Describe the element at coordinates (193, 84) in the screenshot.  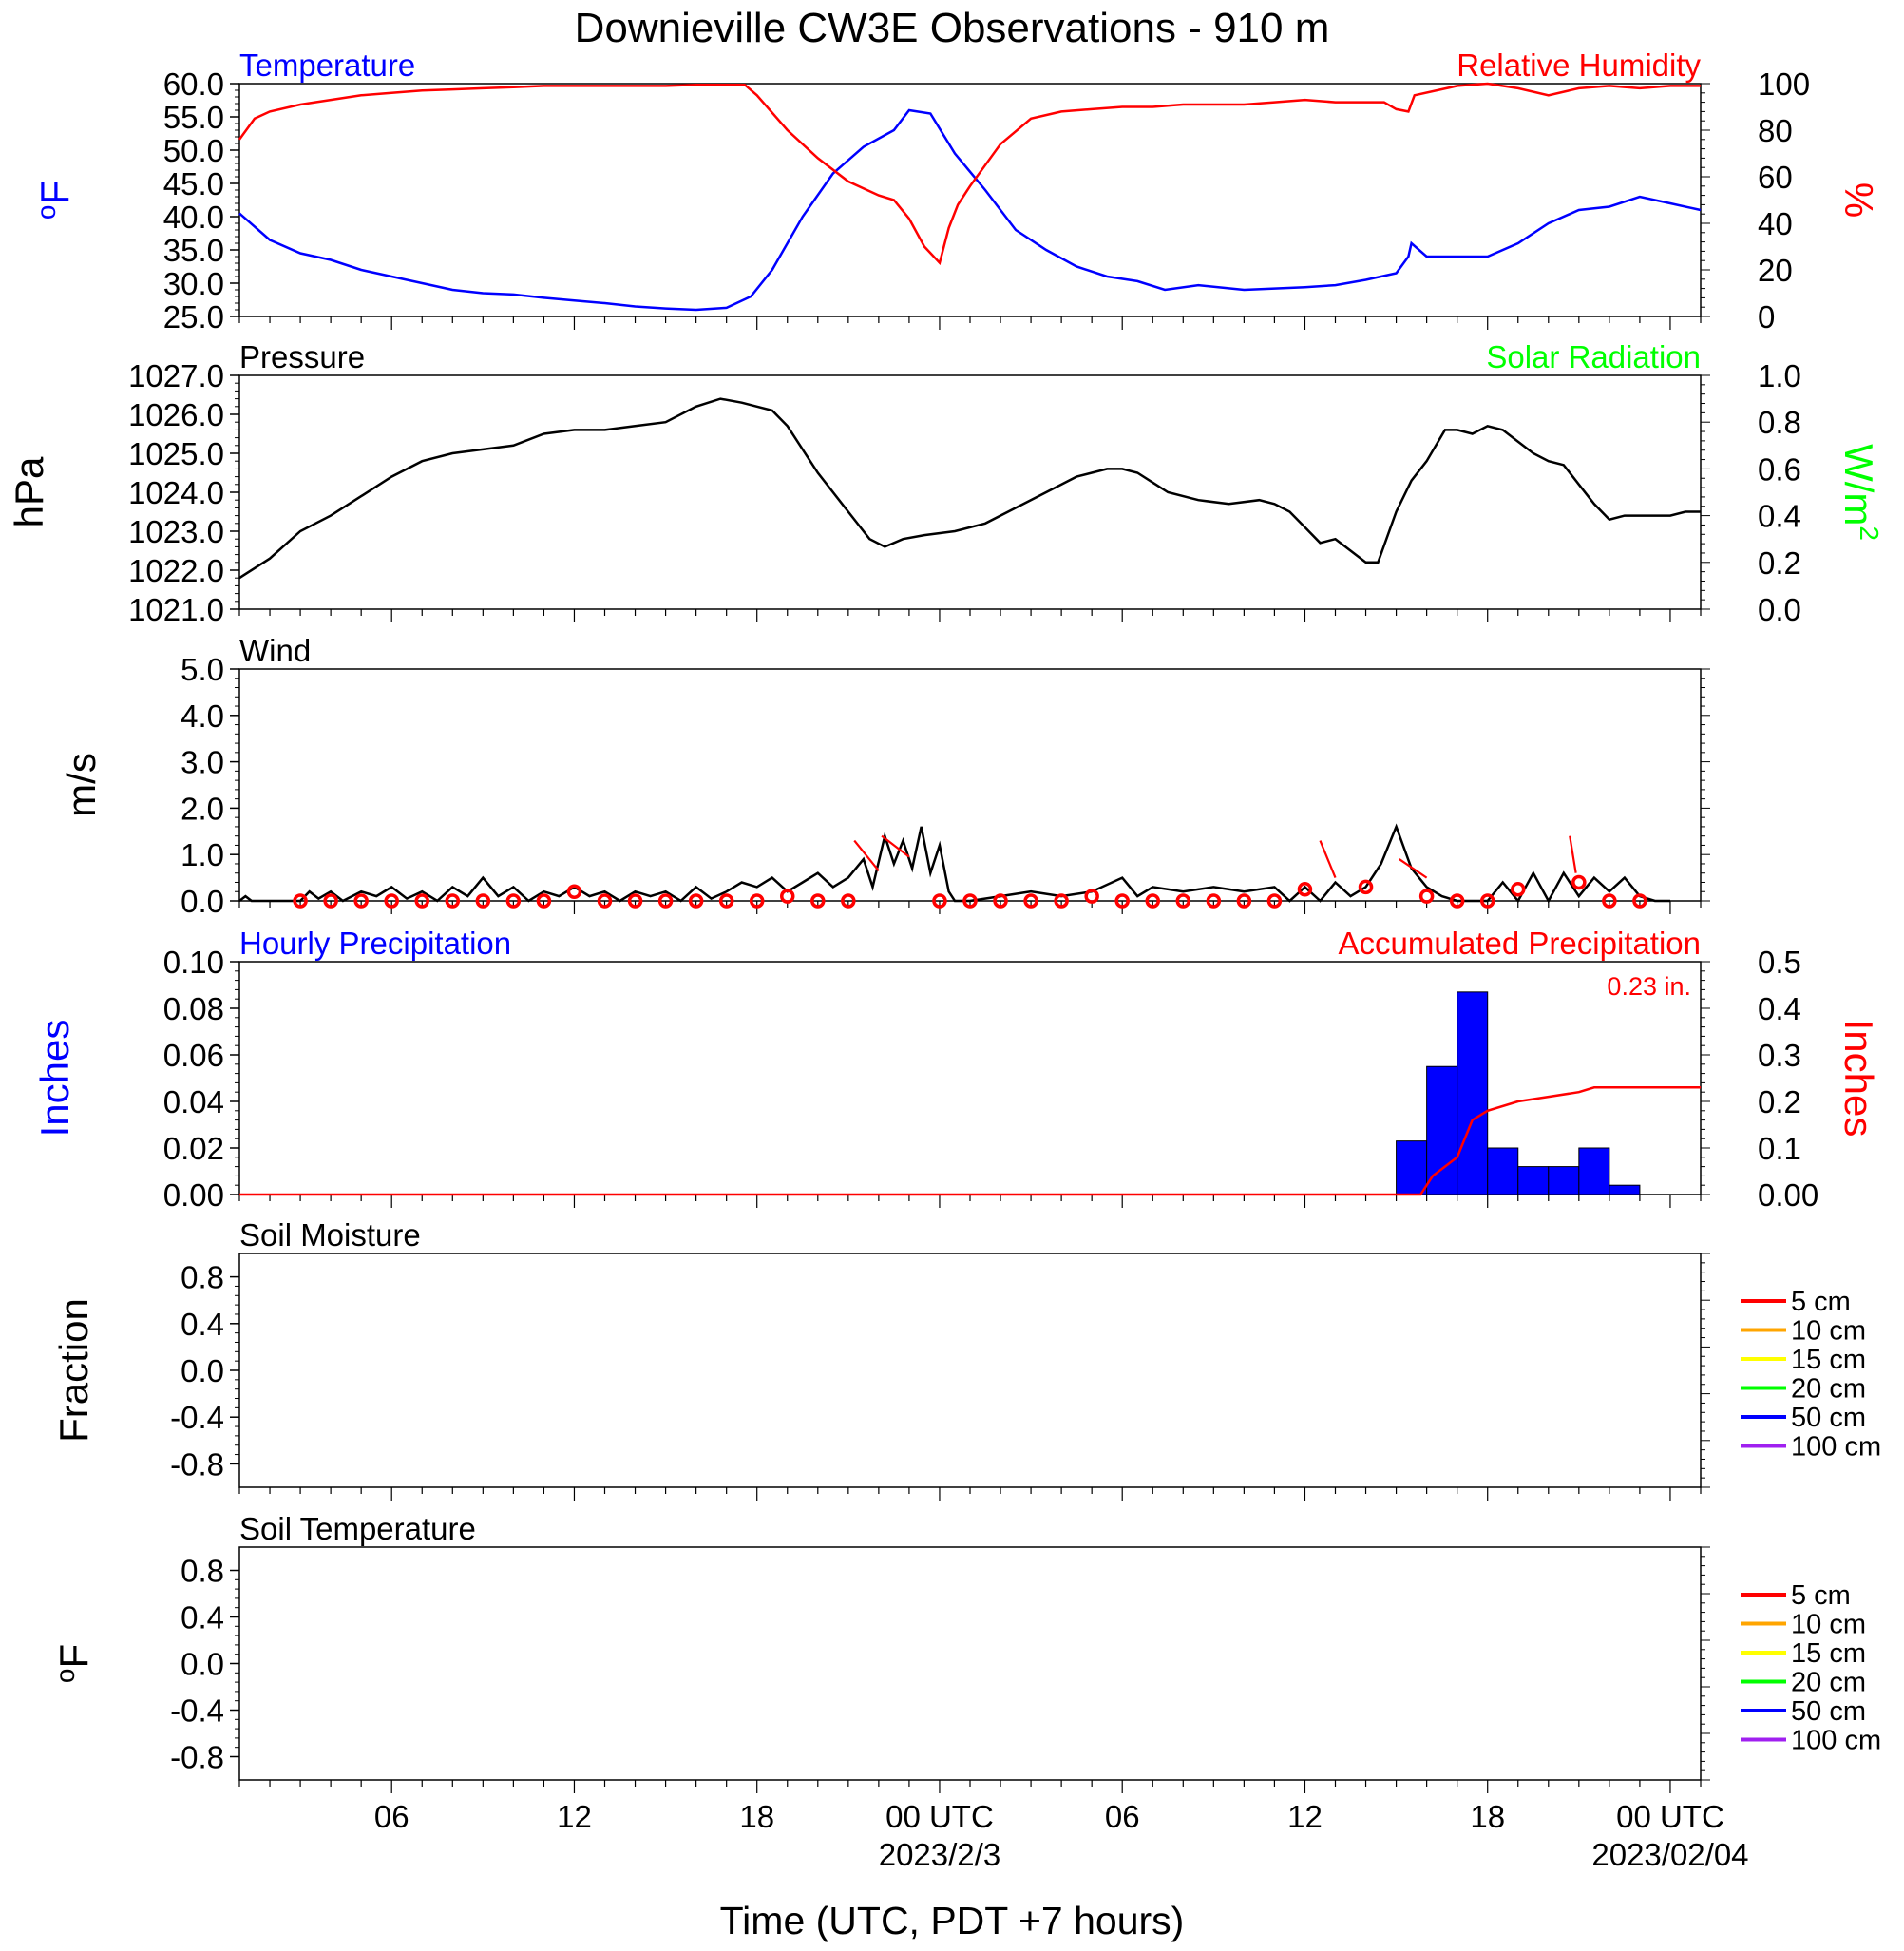
I see `y-tick-label: 60.0` at that location.